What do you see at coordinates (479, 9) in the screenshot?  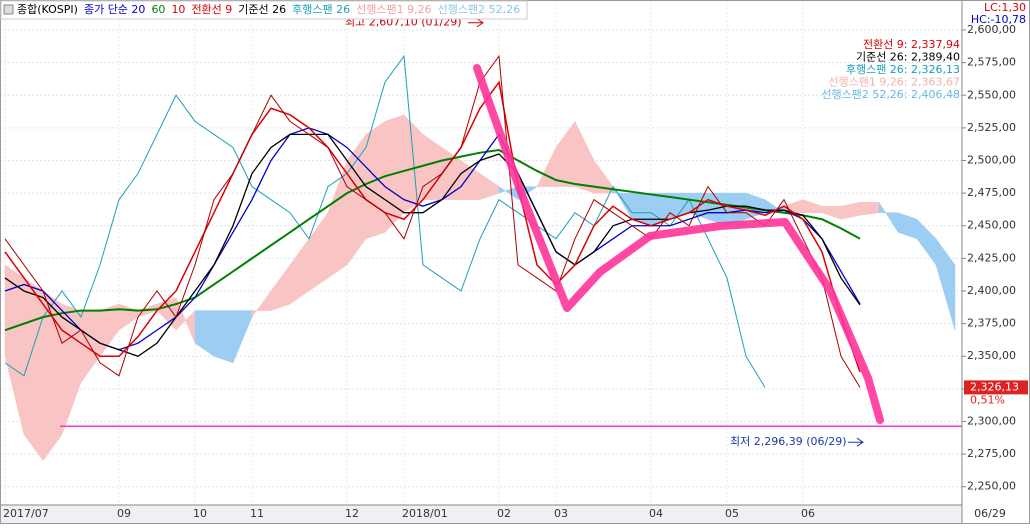 I see `legend-entry: 선행스팬2 52,26` at bounding box center [479, 9].